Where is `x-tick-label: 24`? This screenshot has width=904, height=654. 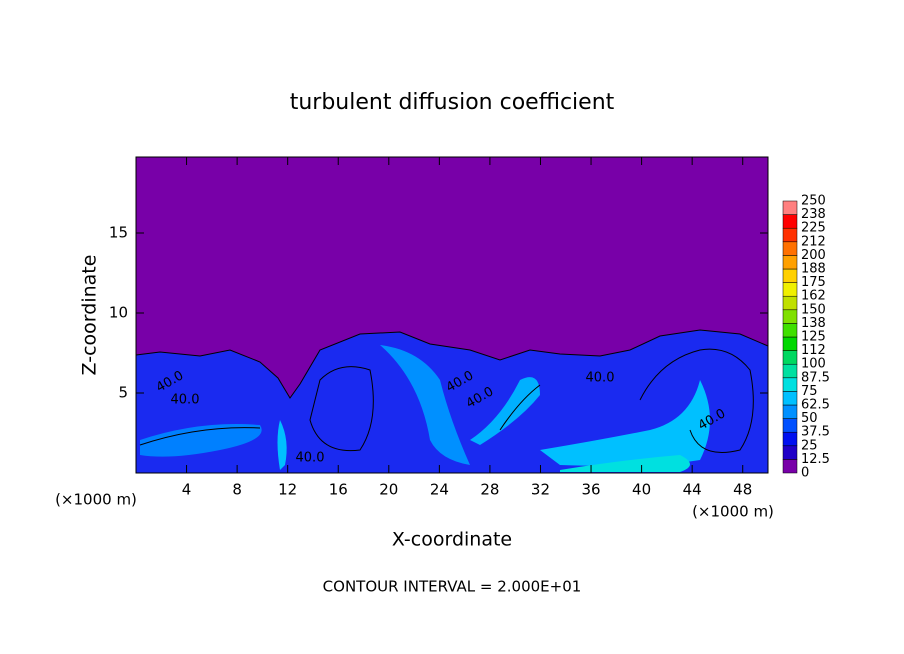
x-tick-label: 24 is located at coordinates (439, 490).